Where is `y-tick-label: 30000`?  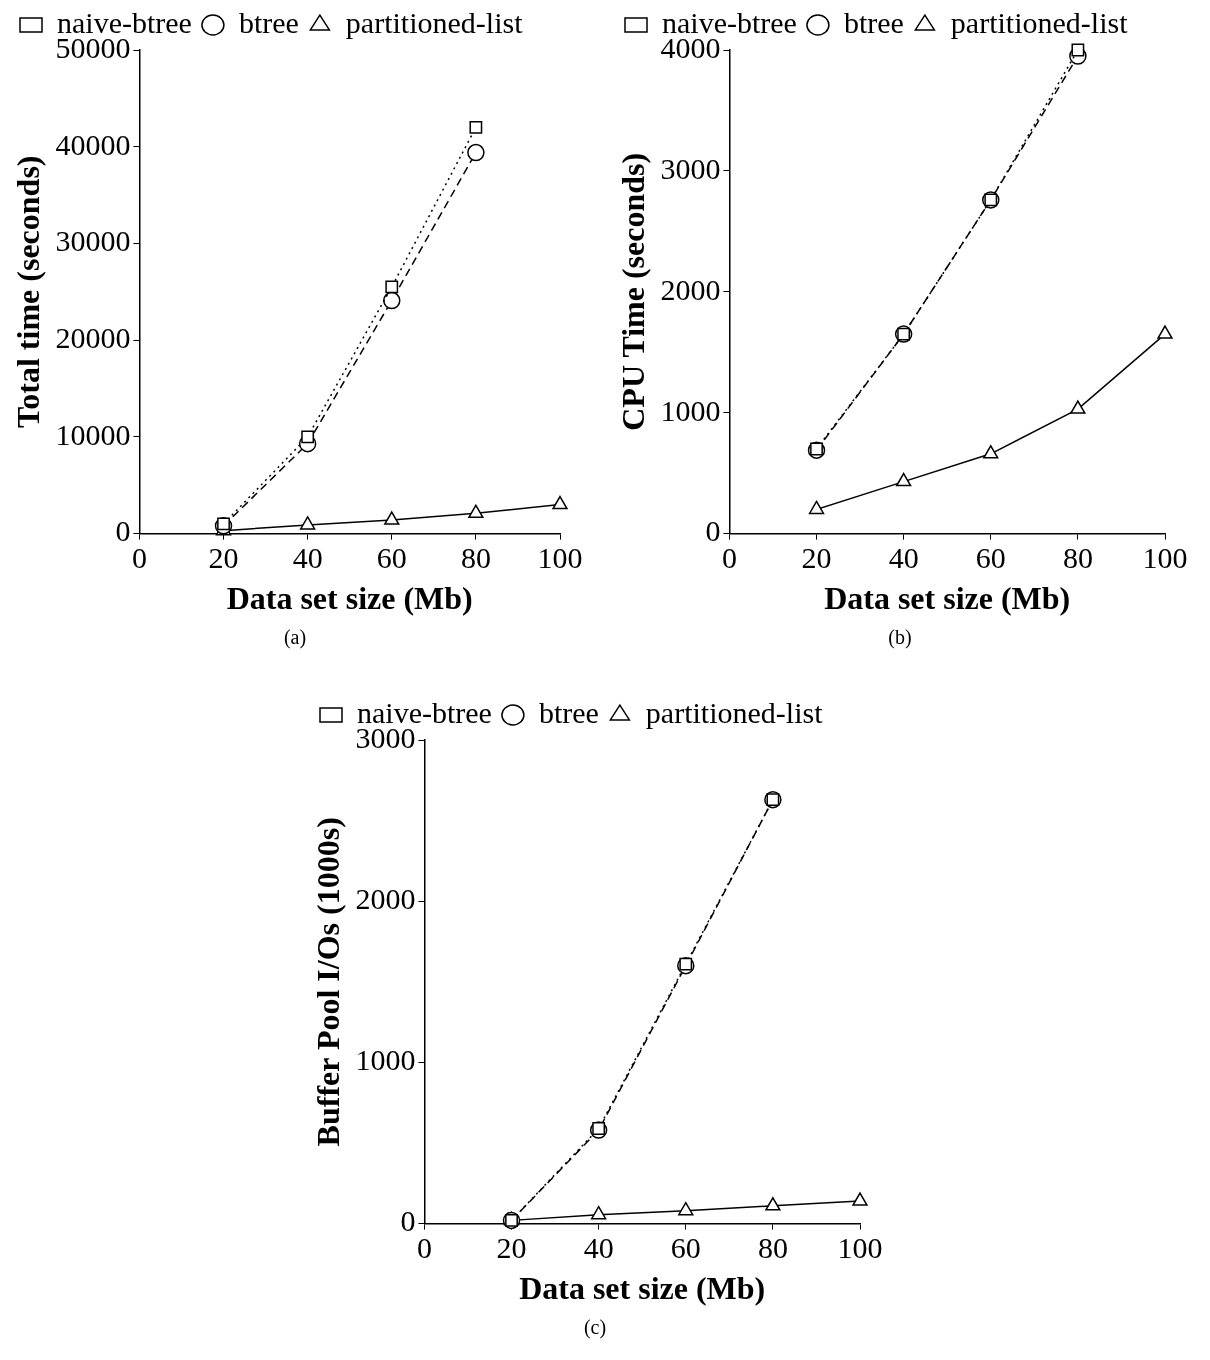 y-tick-label: 30000 is located at coordinates (93, 241).